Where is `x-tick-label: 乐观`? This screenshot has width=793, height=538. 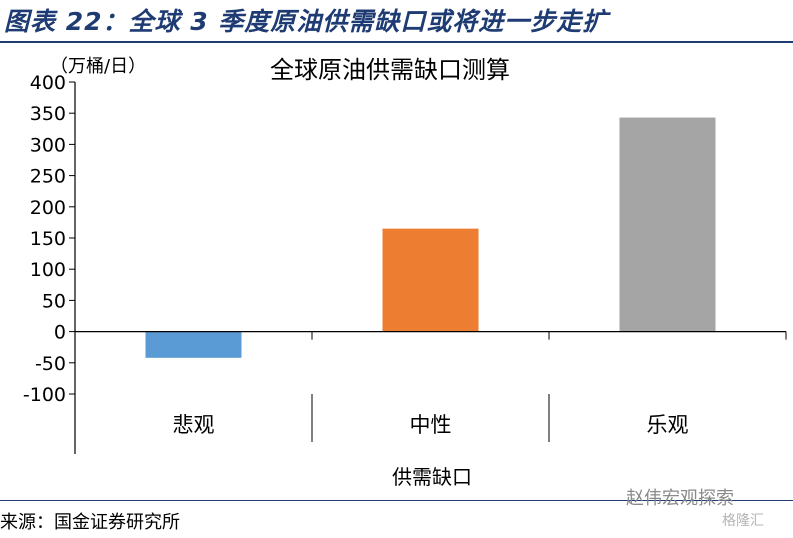
x-tick-label: 乐观 is located at coordinates (668, 425).